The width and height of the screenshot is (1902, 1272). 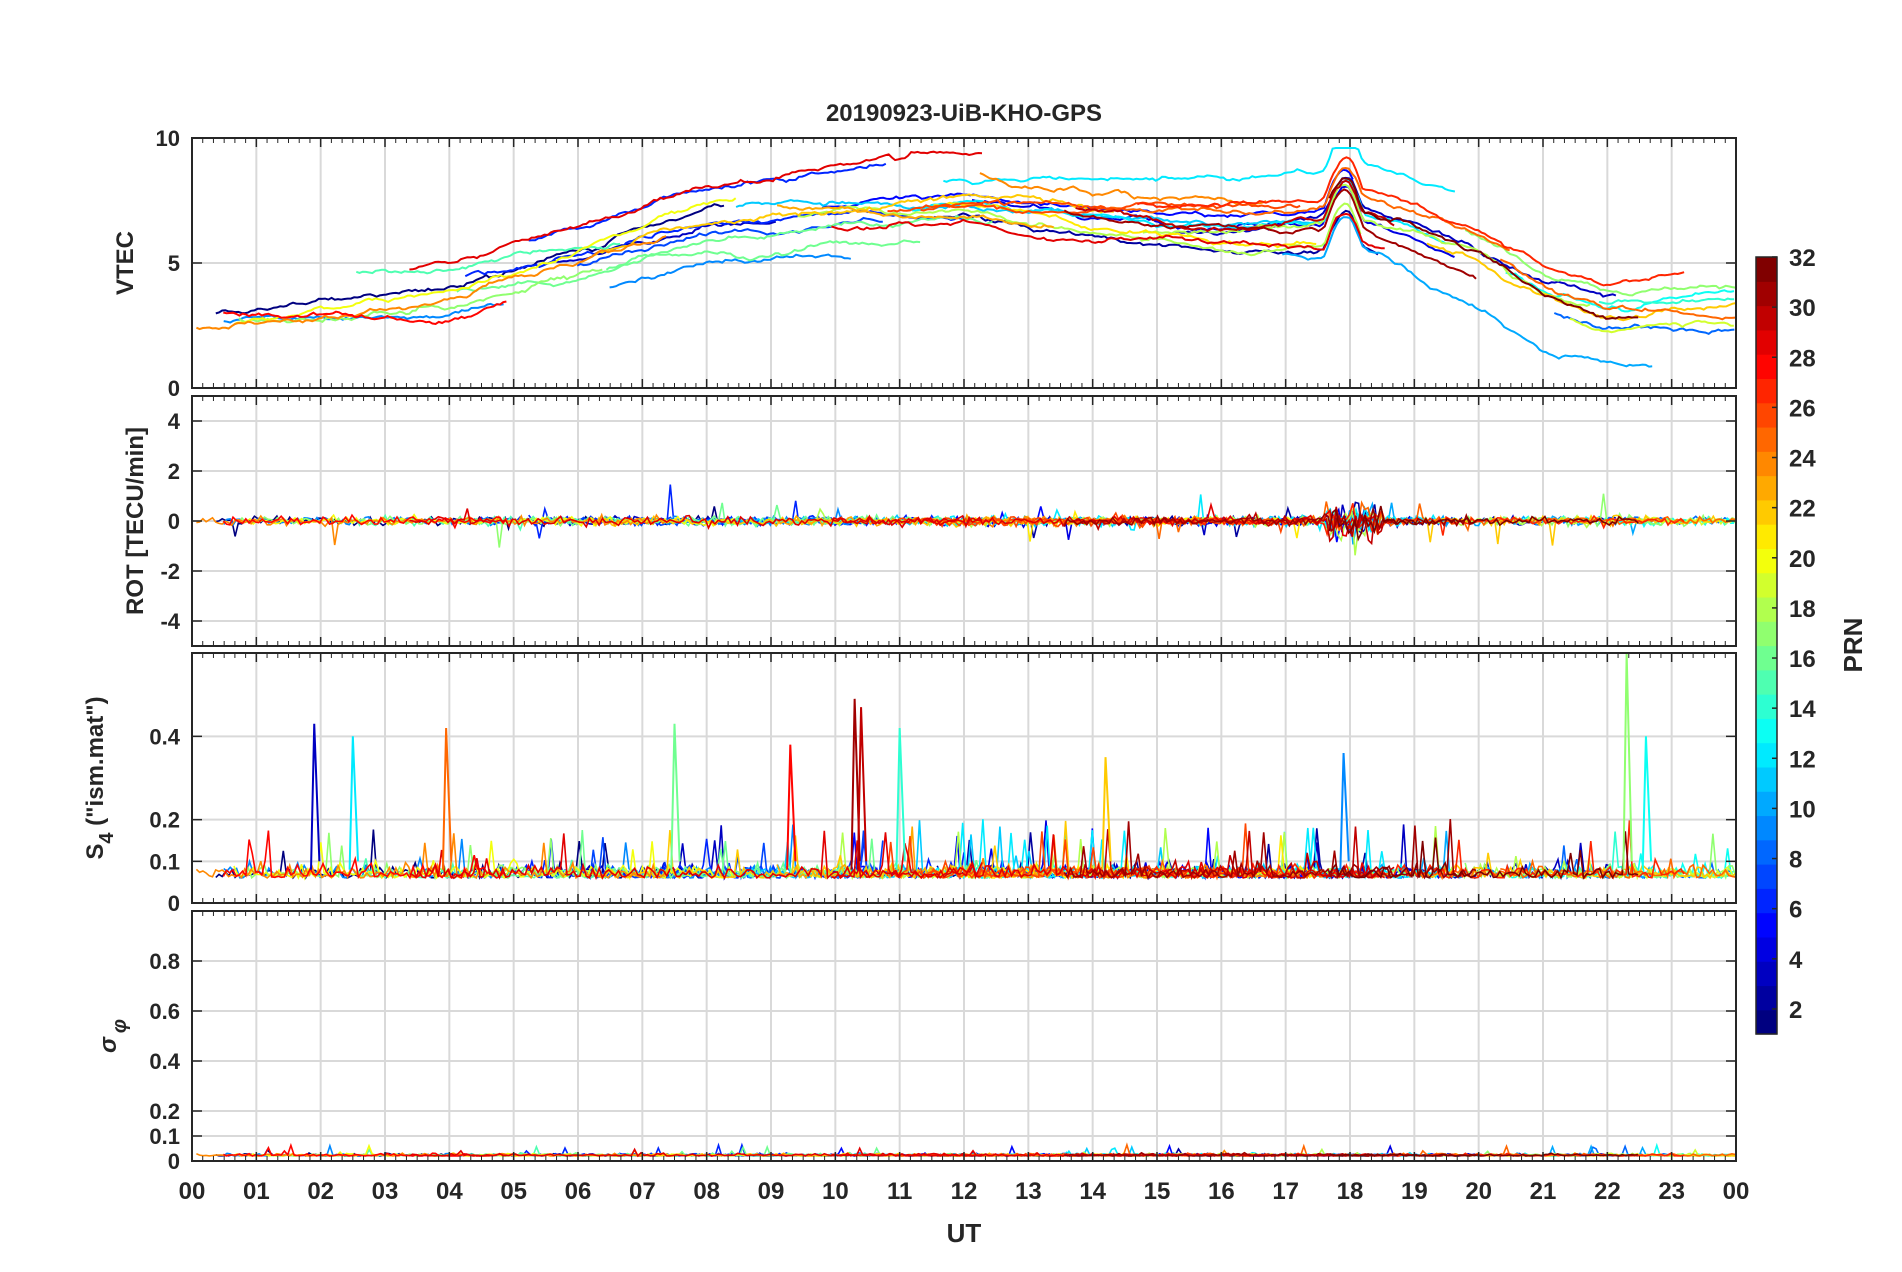 I want to click on x-tick-label: 20, so click(x=1478, y=1191).